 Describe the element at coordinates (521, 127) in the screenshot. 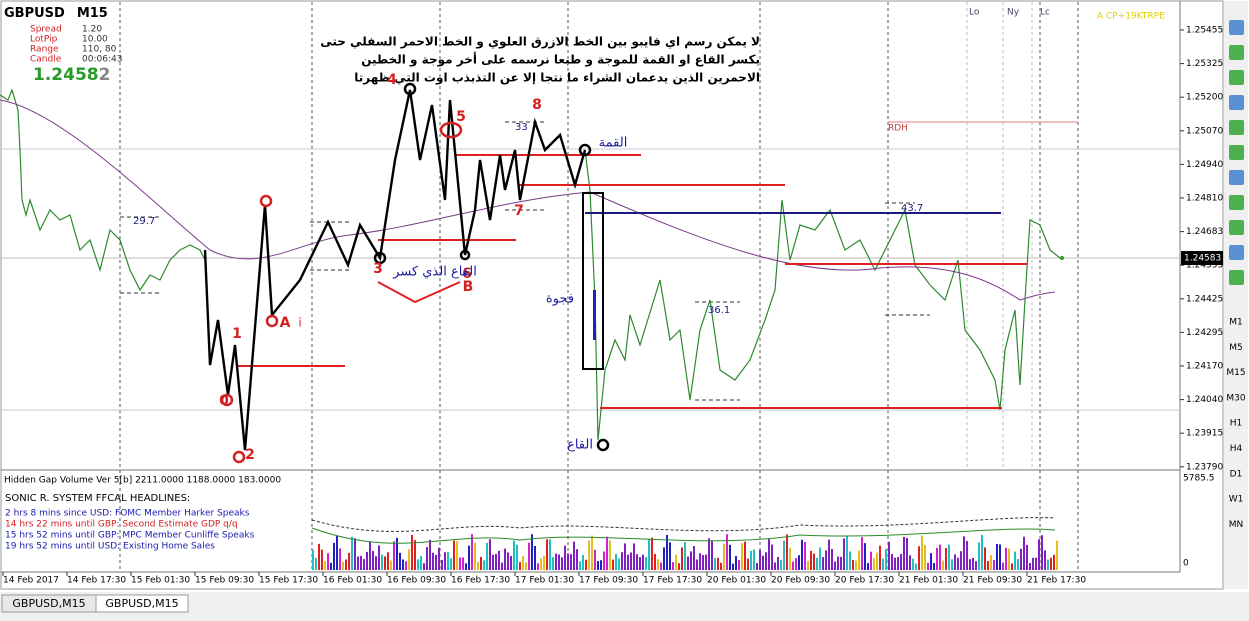

I see `level-label: 33` at that location.